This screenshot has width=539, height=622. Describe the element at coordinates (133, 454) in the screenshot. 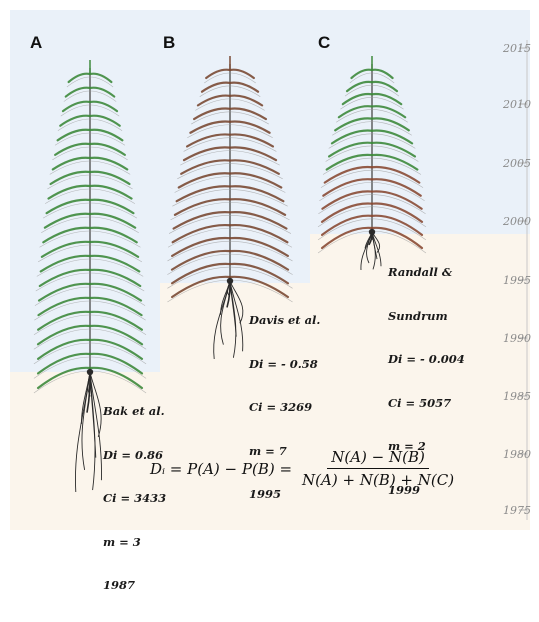

I see `di-a: Di = 0.86` at that location.